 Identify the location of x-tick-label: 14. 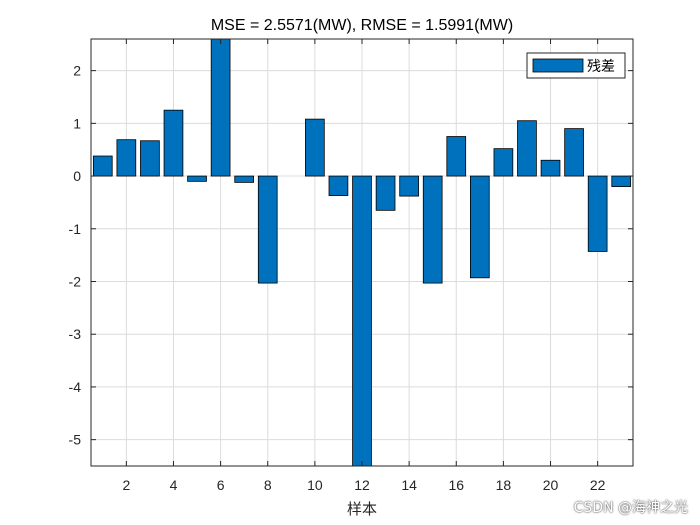
(409, 485).